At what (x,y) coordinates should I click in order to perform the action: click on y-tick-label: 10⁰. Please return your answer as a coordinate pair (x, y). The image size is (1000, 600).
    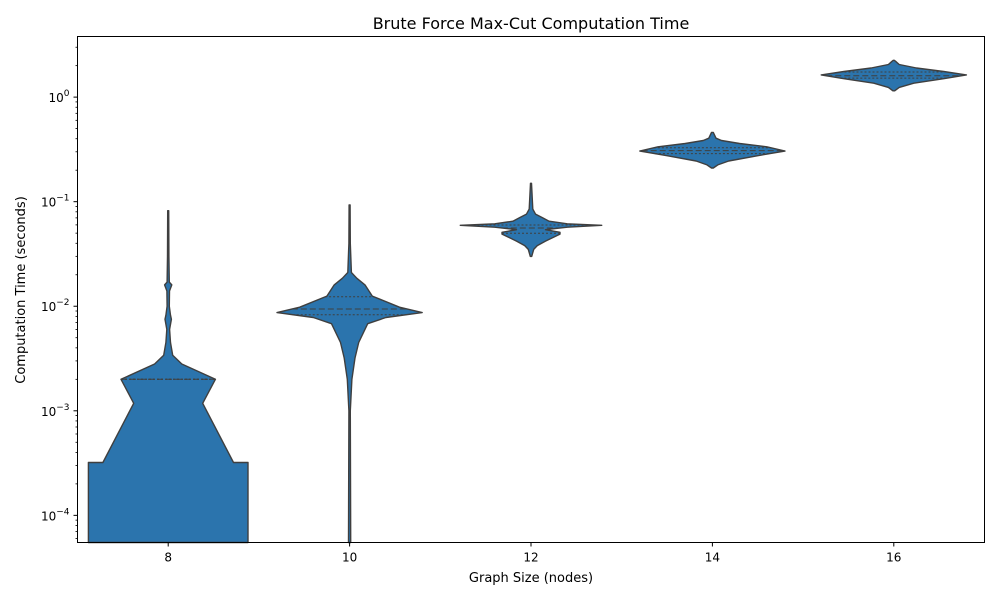
    Looking at the image, I should click on (58, 97).